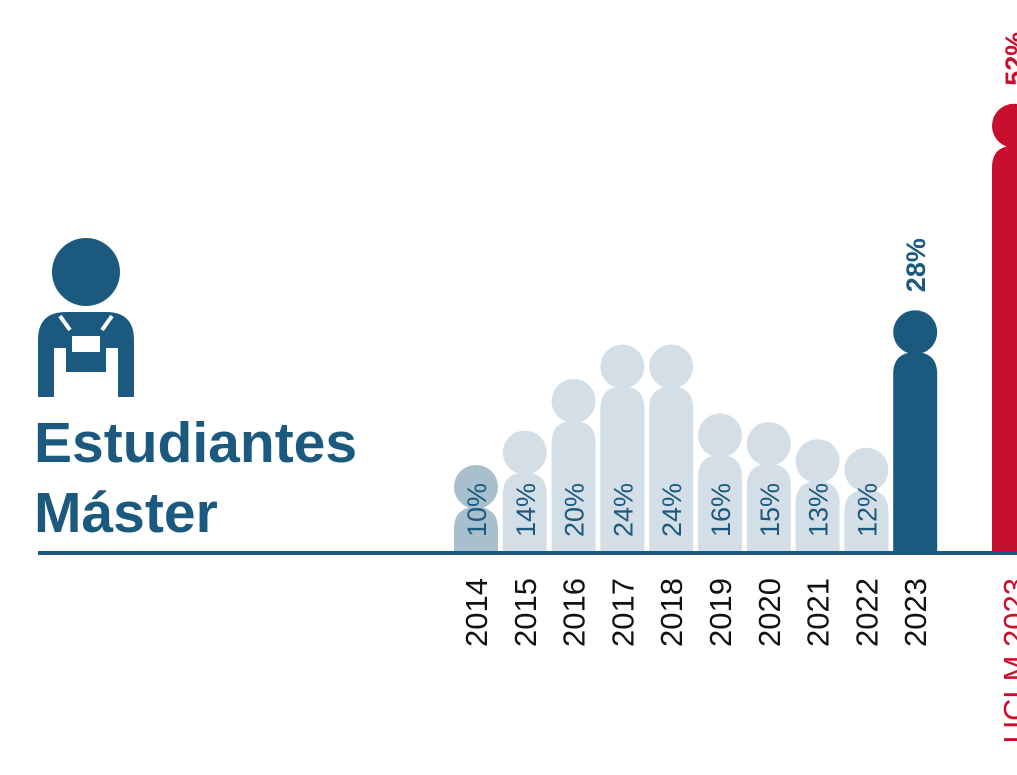 This screenshot has height=775, width=1017. I want to click on value-label: 10%, so click(477, 510).